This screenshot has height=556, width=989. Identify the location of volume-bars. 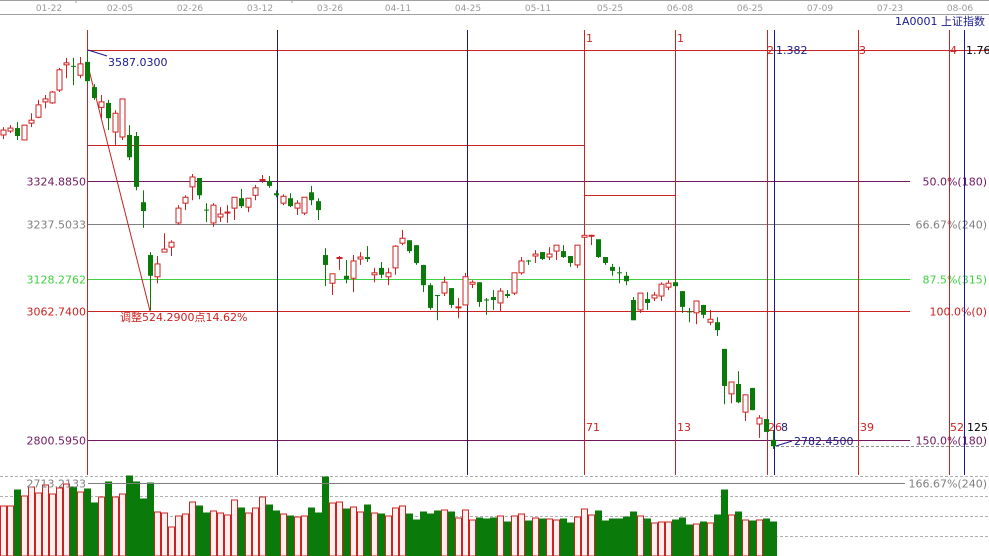
(388, 515).